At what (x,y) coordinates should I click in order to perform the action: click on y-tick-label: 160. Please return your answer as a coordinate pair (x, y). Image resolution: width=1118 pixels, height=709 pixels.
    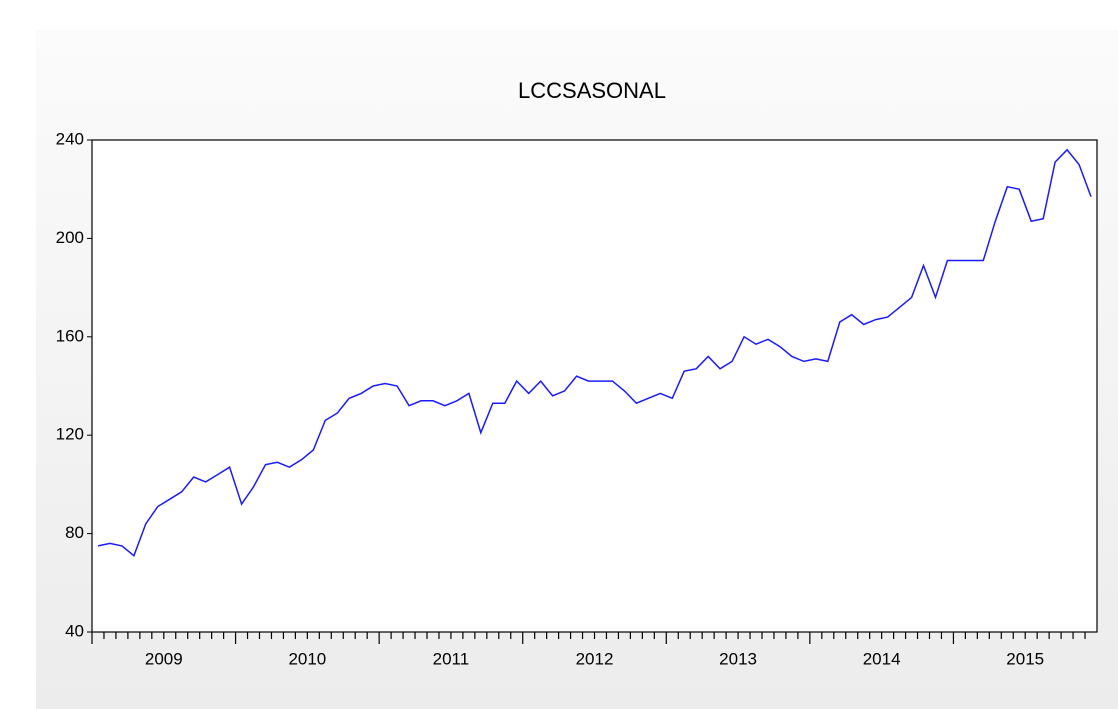
    Looking at the image, I should click on (70, 335).